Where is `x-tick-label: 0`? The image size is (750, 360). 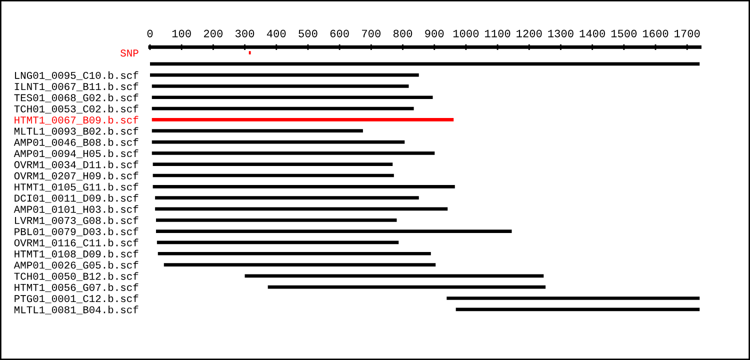 x-tick-label: 0 is located at coordinates (150, 34).